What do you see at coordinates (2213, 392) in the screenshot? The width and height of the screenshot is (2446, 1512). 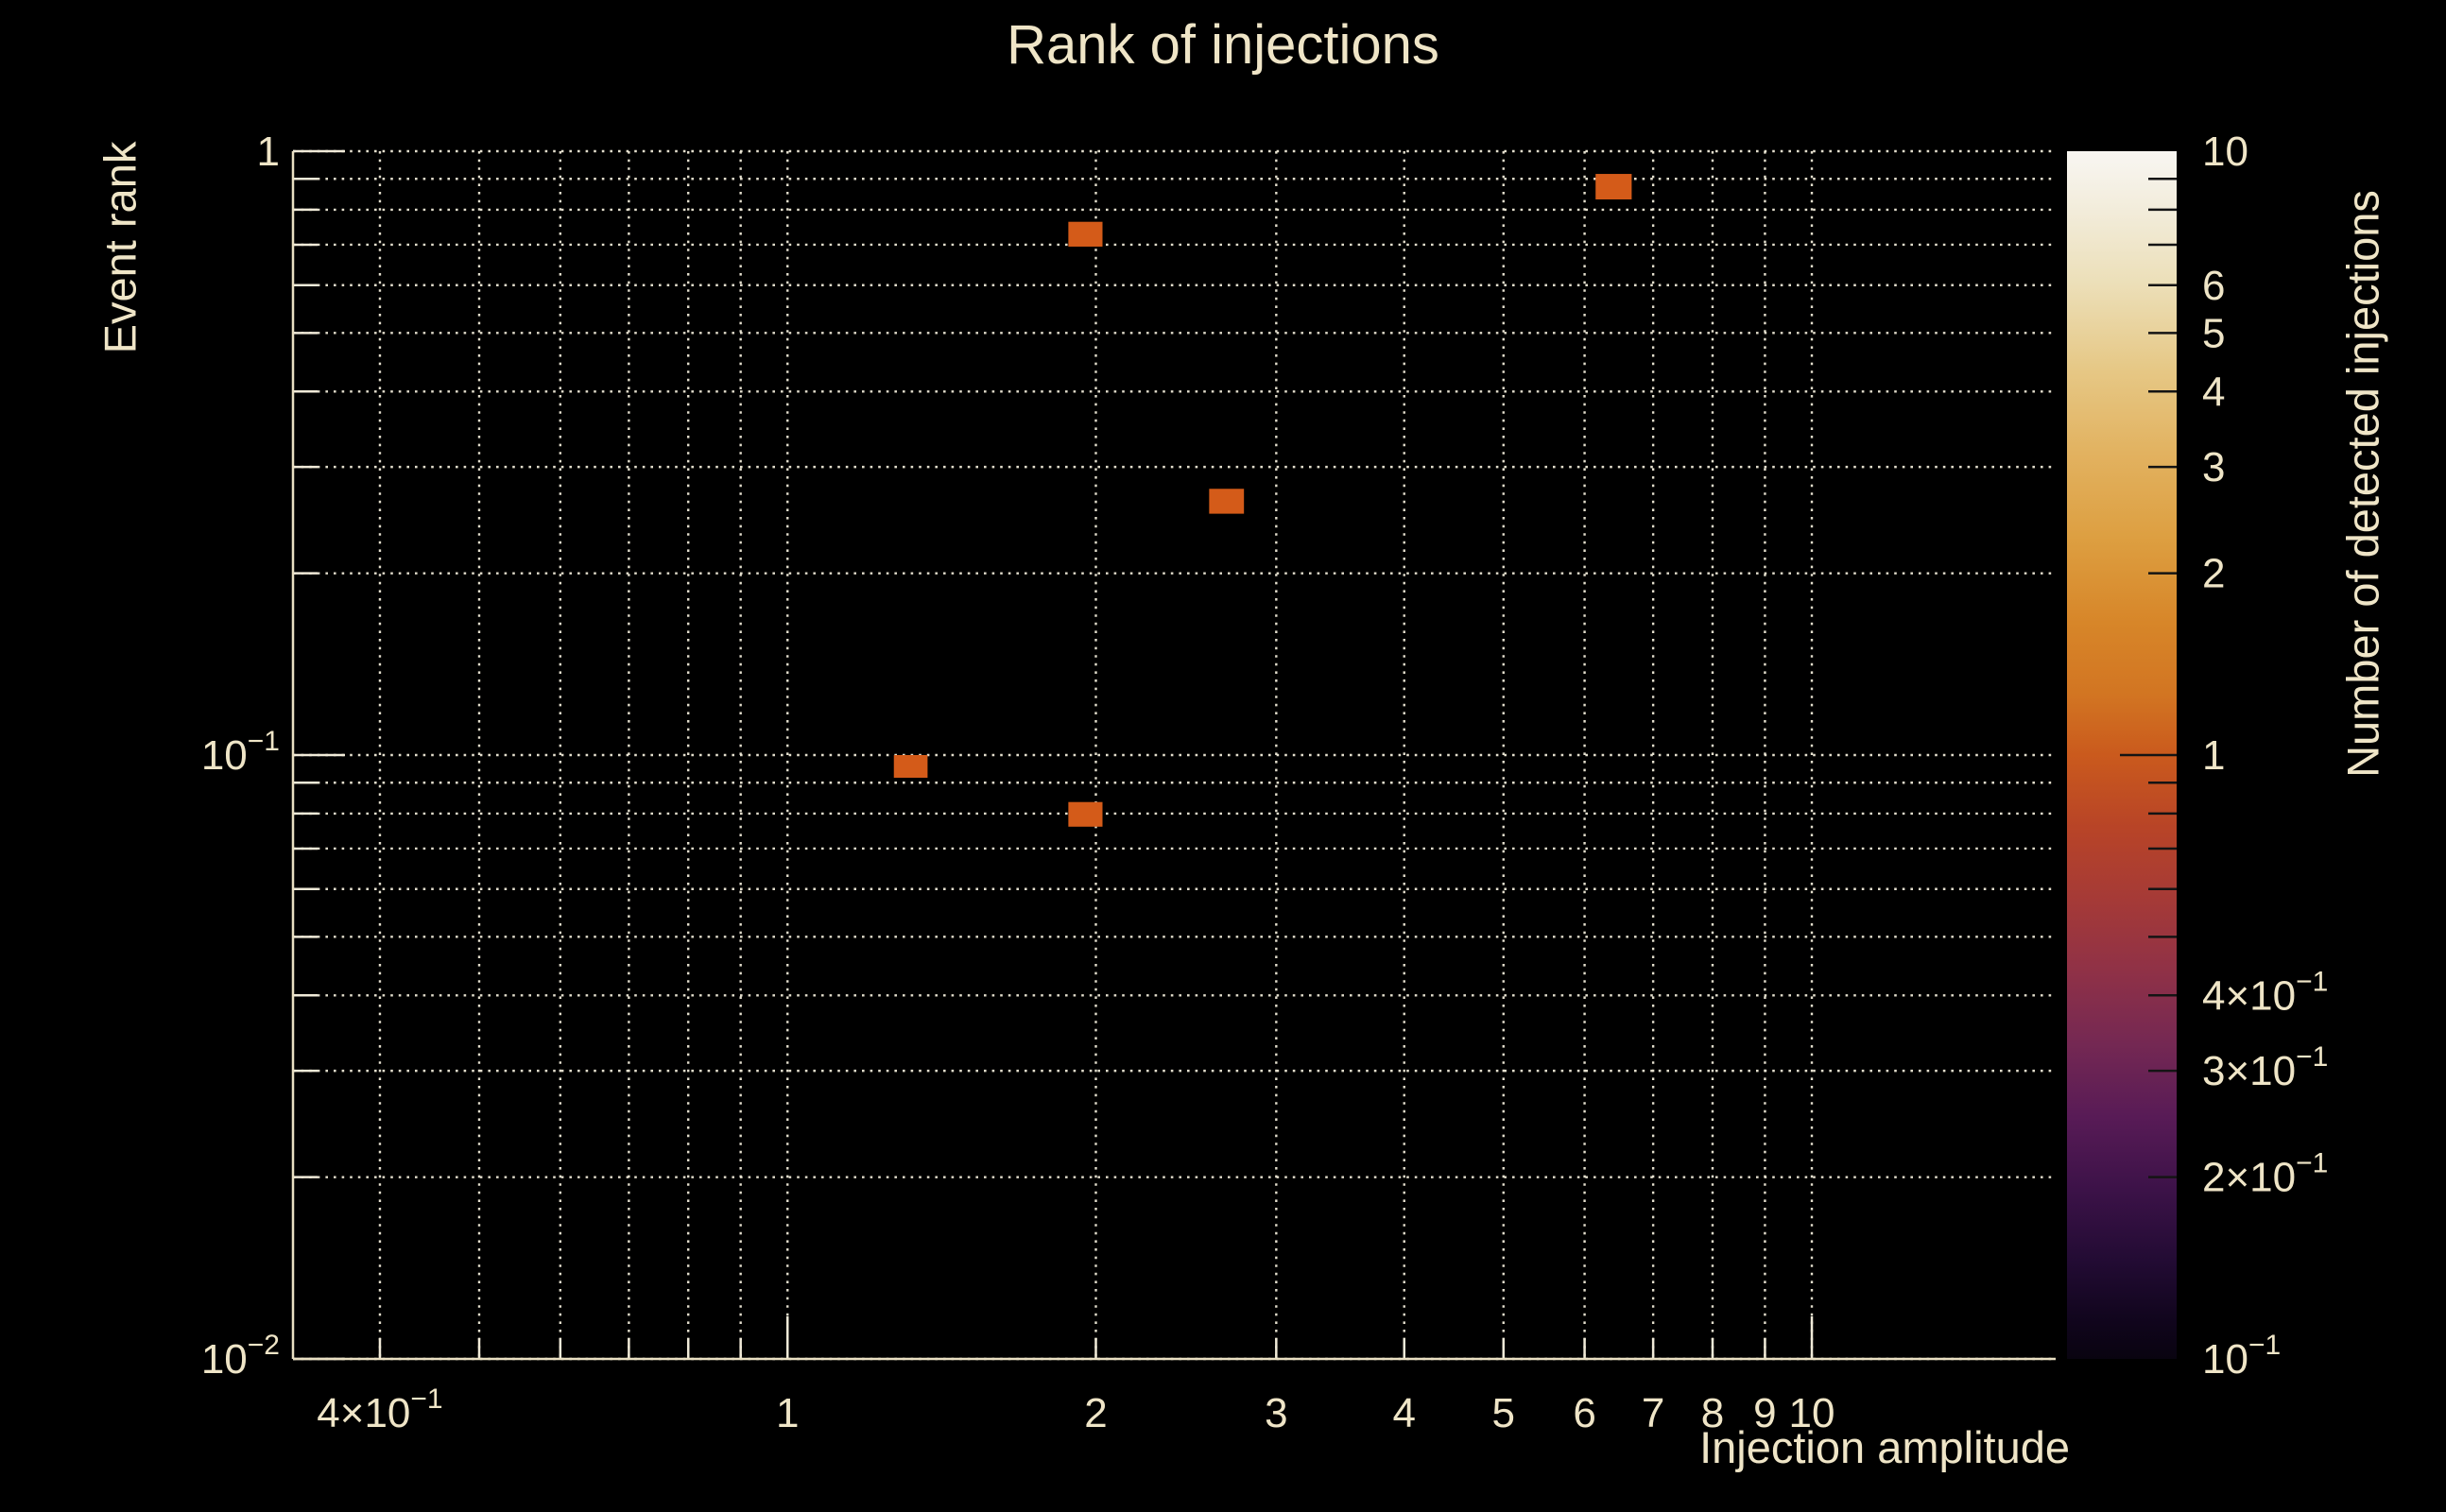 I see `colorbar-tick-label: 4` at bounding box center [2213, 392].